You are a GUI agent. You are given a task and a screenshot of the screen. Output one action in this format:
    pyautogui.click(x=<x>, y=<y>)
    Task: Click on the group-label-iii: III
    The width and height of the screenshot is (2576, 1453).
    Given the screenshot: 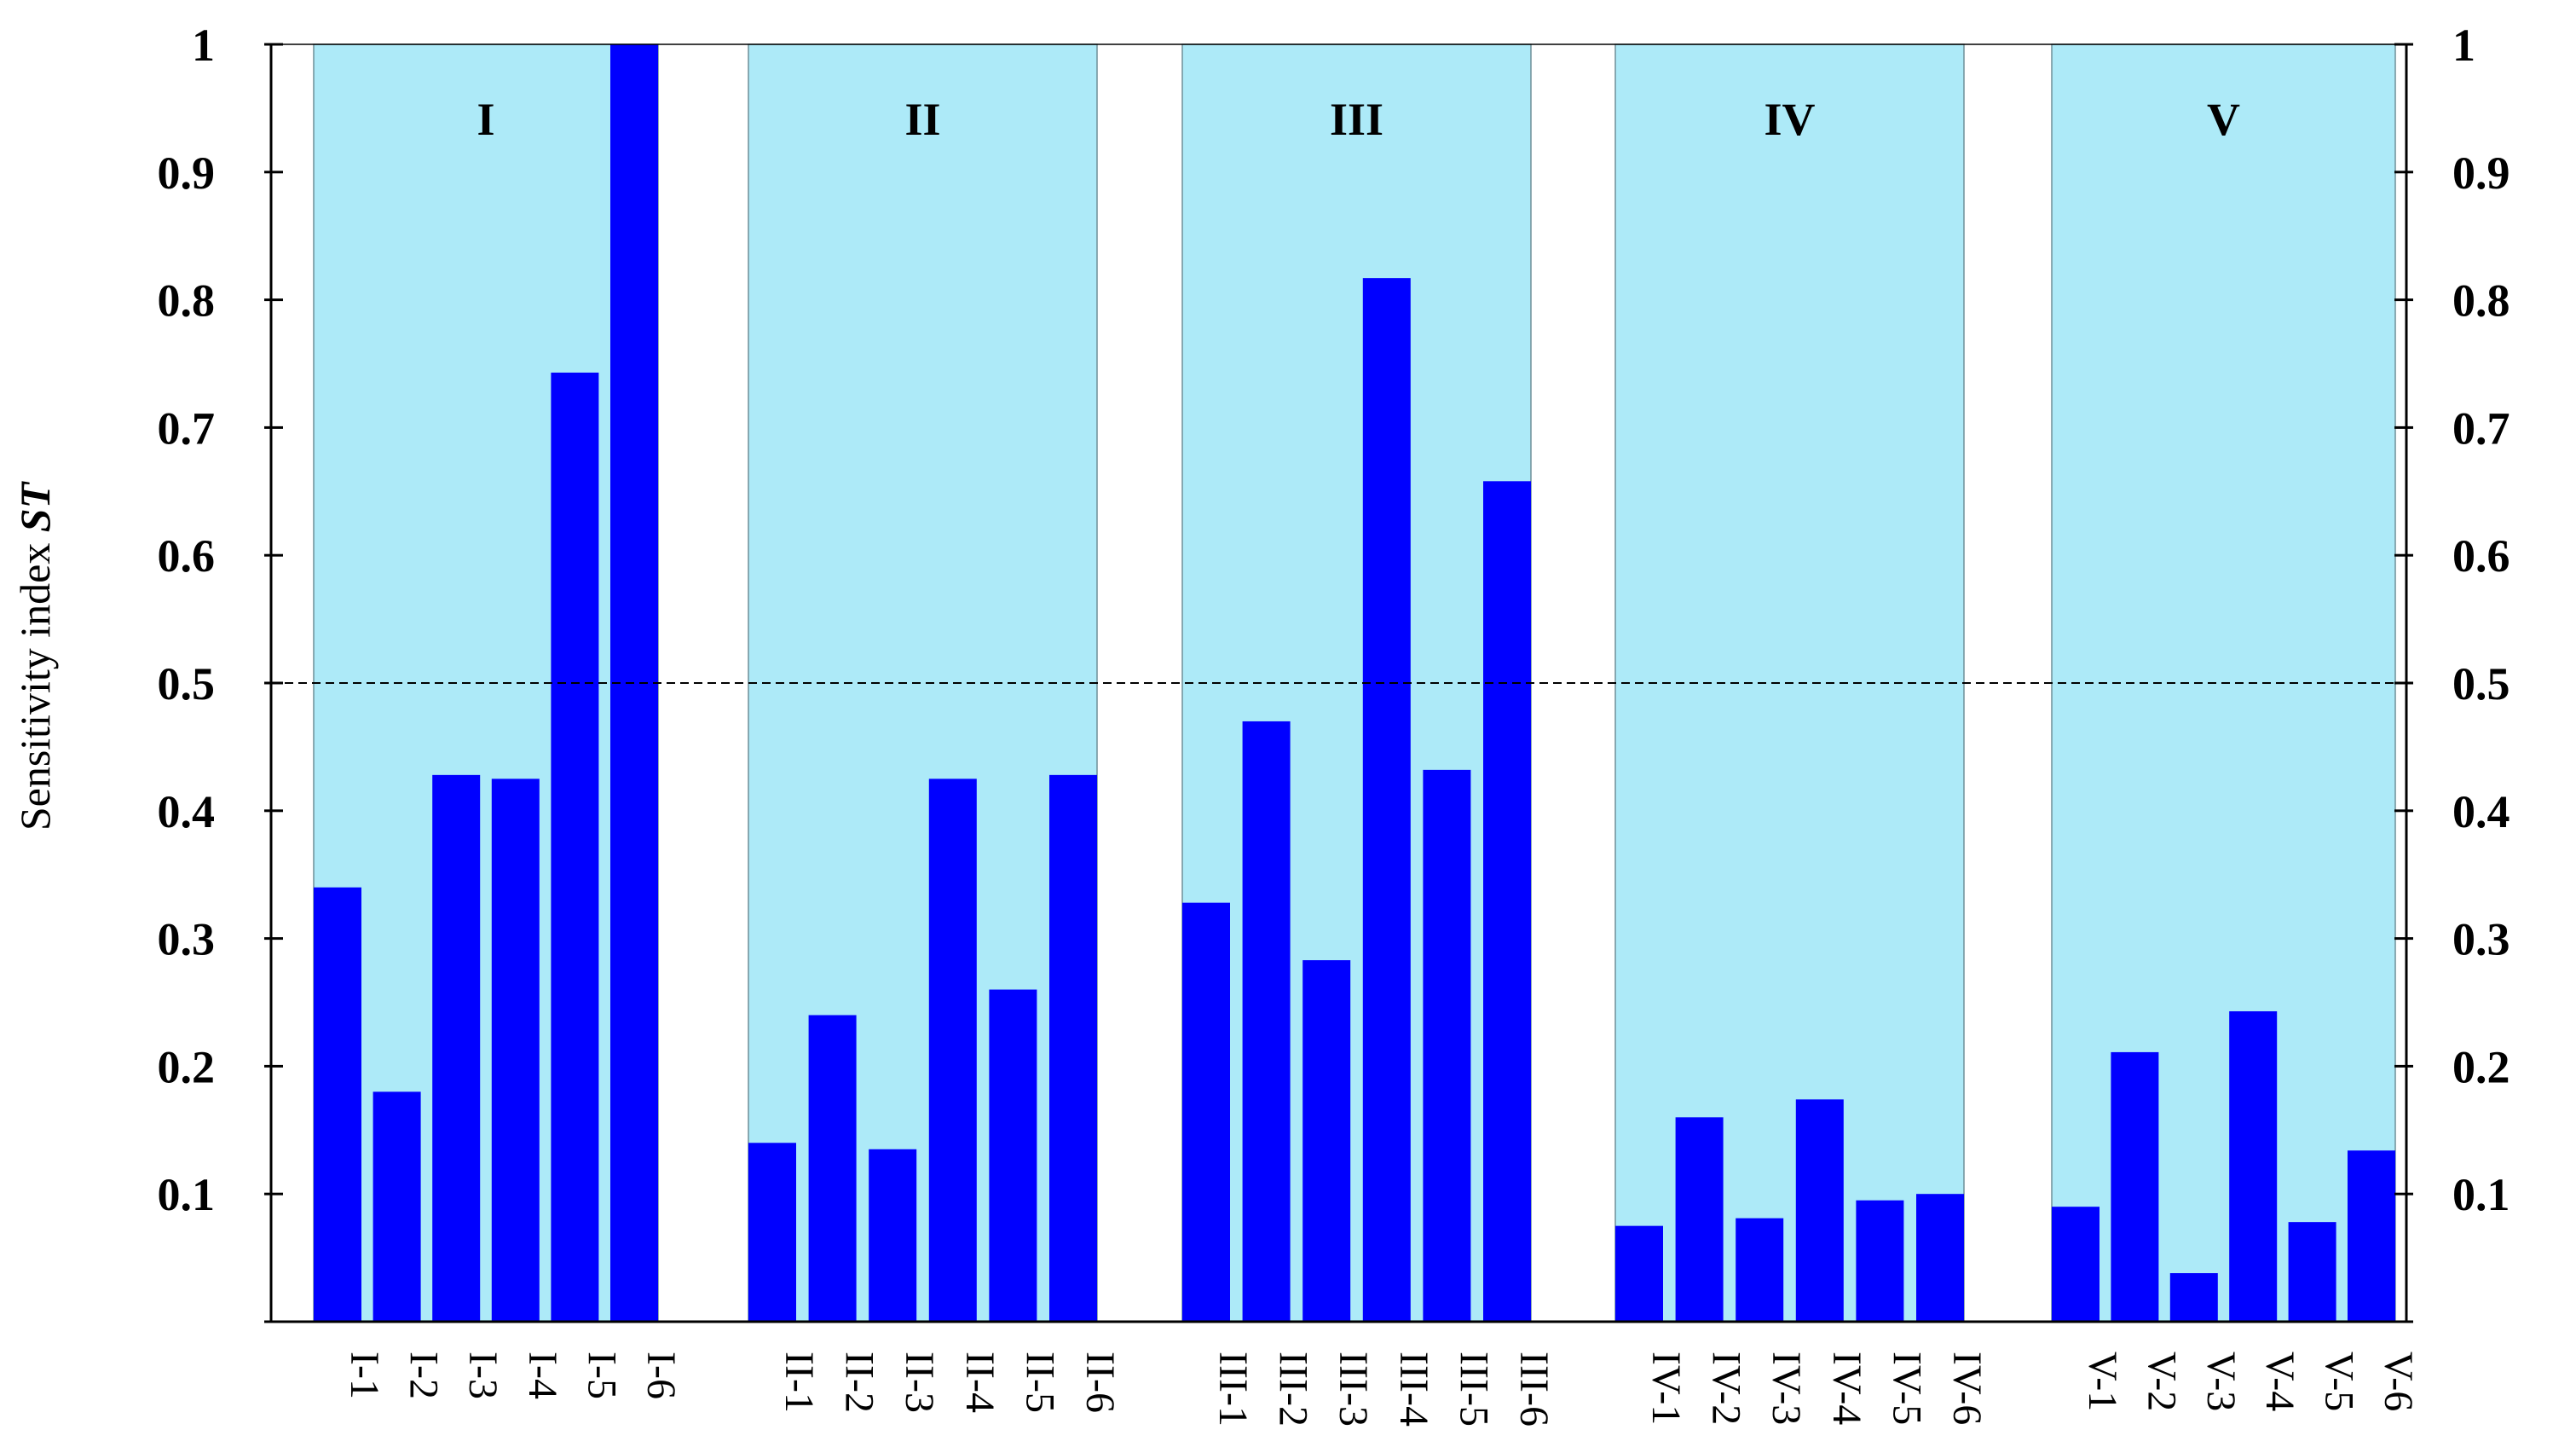 What is the action you would take?
    pyautogui.click(x=1356, y=120)
    